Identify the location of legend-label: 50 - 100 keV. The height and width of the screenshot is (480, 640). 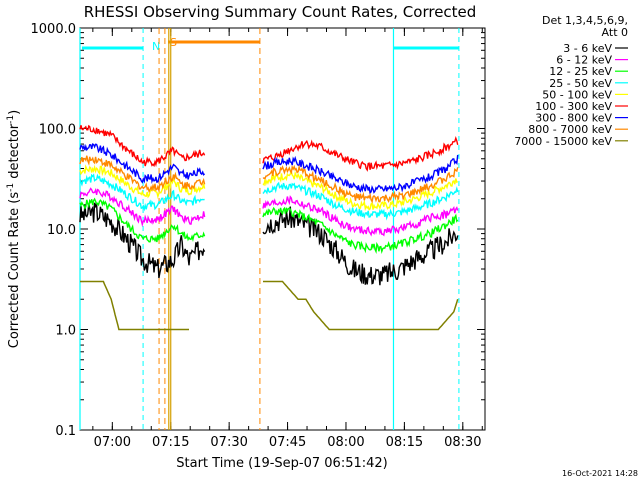
(577, 94).